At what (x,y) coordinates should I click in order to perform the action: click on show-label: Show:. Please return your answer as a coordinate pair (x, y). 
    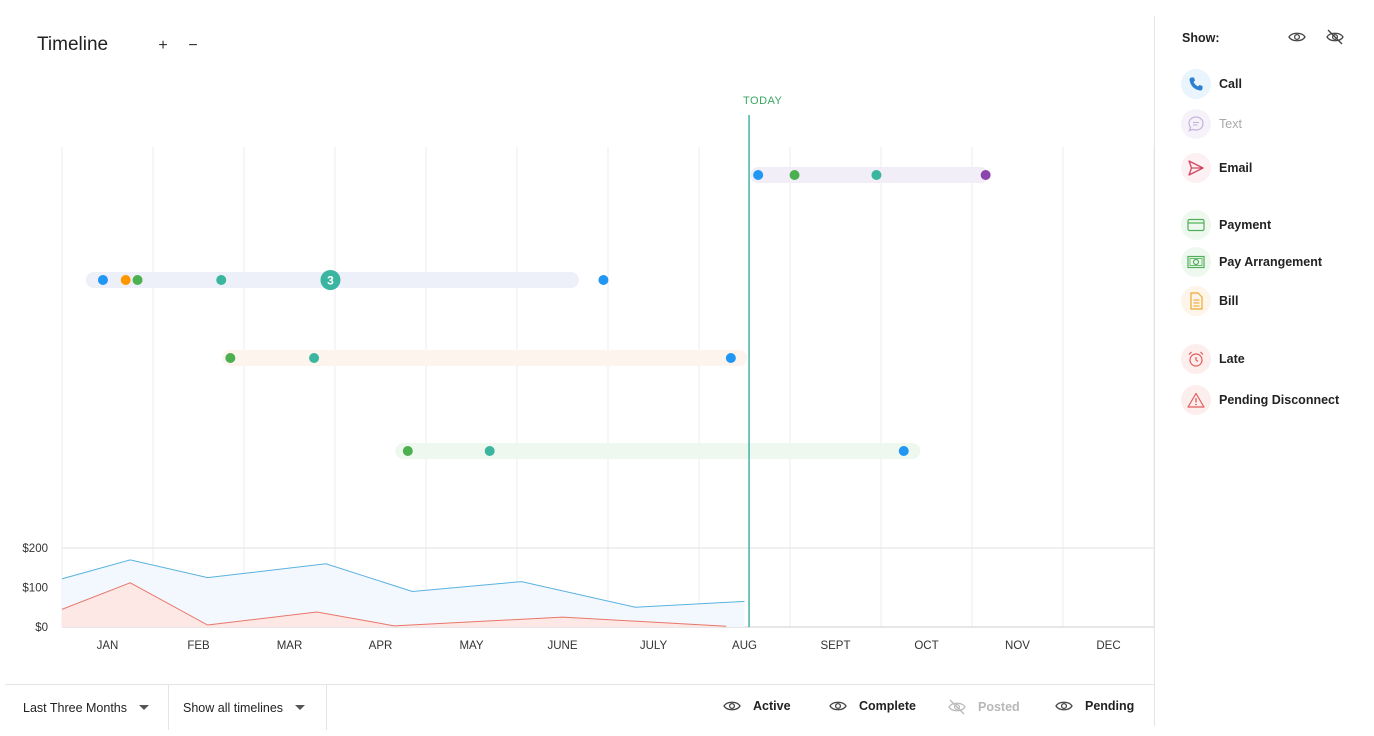
    Looking at the image, I should click on (1201, 38).